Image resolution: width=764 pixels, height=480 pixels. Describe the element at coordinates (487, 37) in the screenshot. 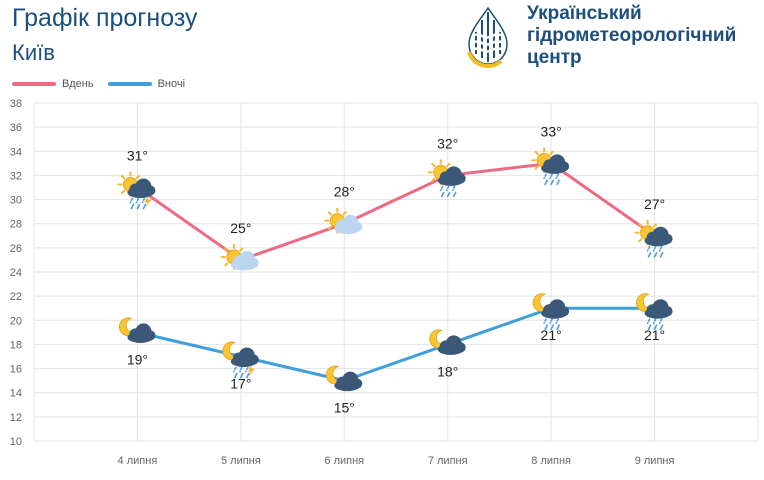

I see `org-logo-icon` at that location.